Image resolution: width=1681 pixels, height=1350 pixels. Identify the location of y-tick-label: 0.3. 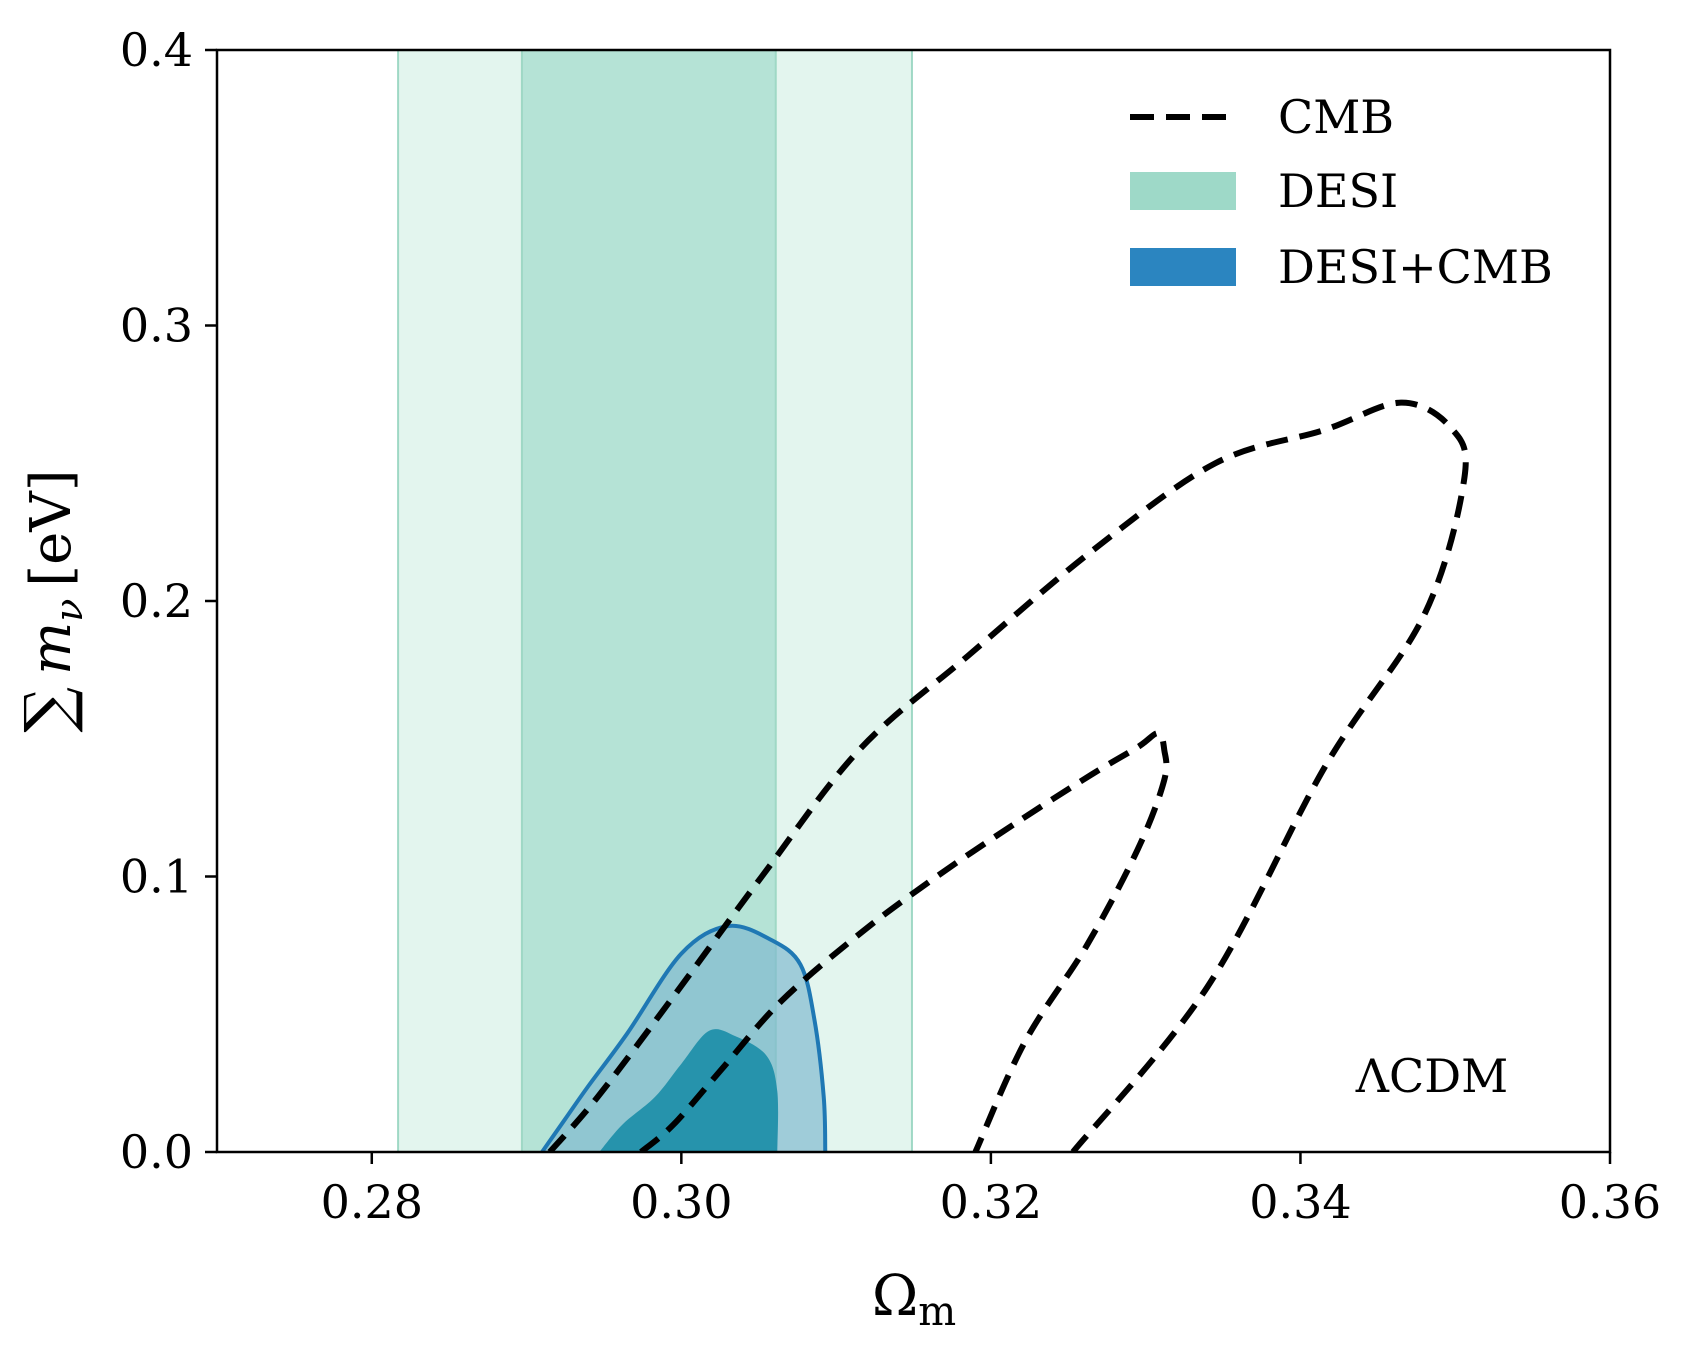
(156, 326).